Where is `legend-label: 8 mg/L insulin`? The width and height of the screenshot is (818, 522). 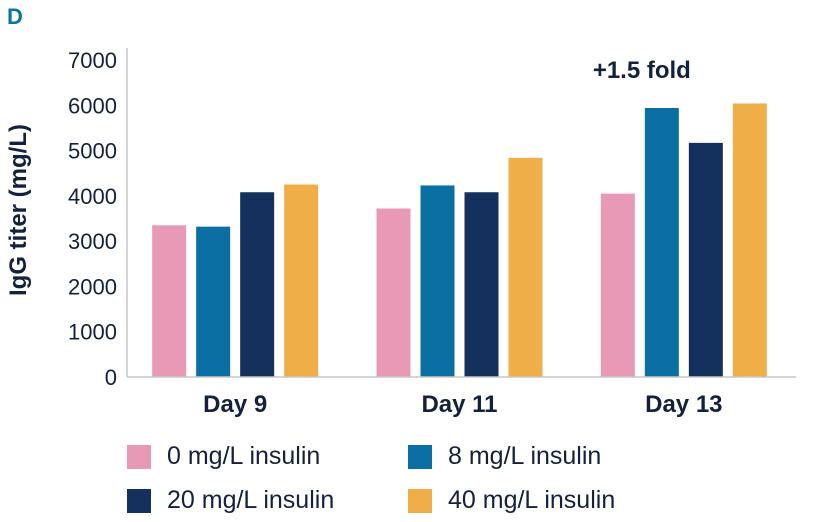 legend-label: 8 mg/L insulin is located at coordinates (525, 456).